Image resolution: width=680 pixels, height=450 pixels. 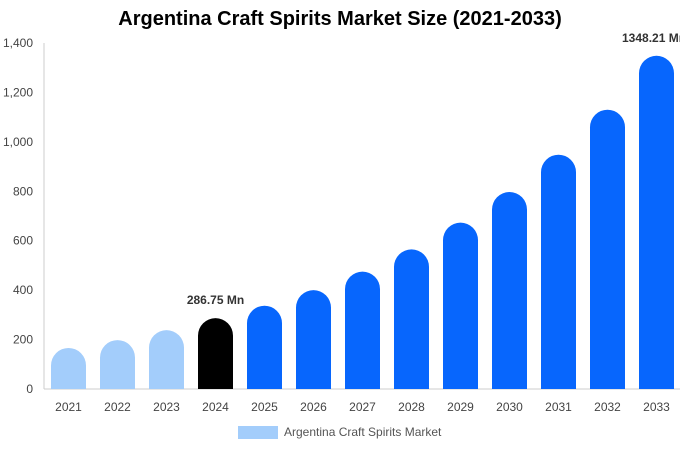 I want to click on y-ticks: 0 200 400 600 800 1,000 1,200 1,400, so click(x=18, y=216).